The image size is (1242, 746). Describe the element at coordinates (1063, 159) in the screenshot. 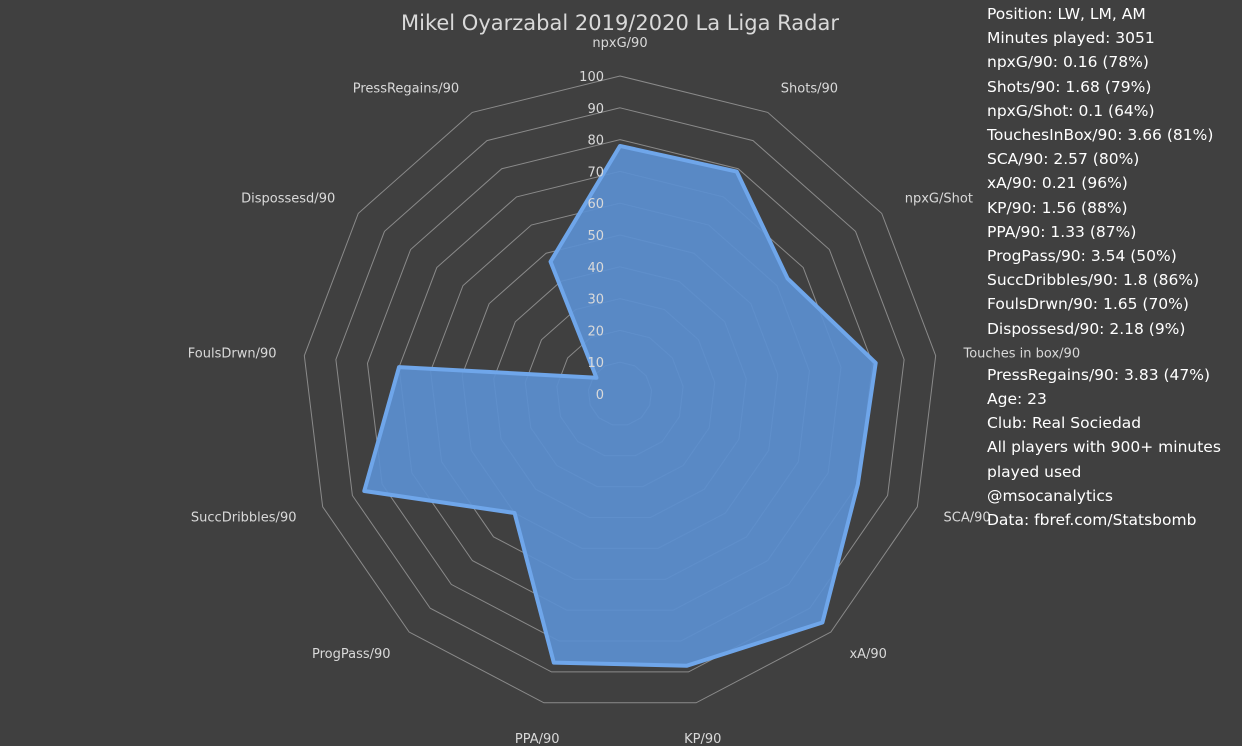

I see `info-line: SCA/90: 2.57 (80%)` at that location.